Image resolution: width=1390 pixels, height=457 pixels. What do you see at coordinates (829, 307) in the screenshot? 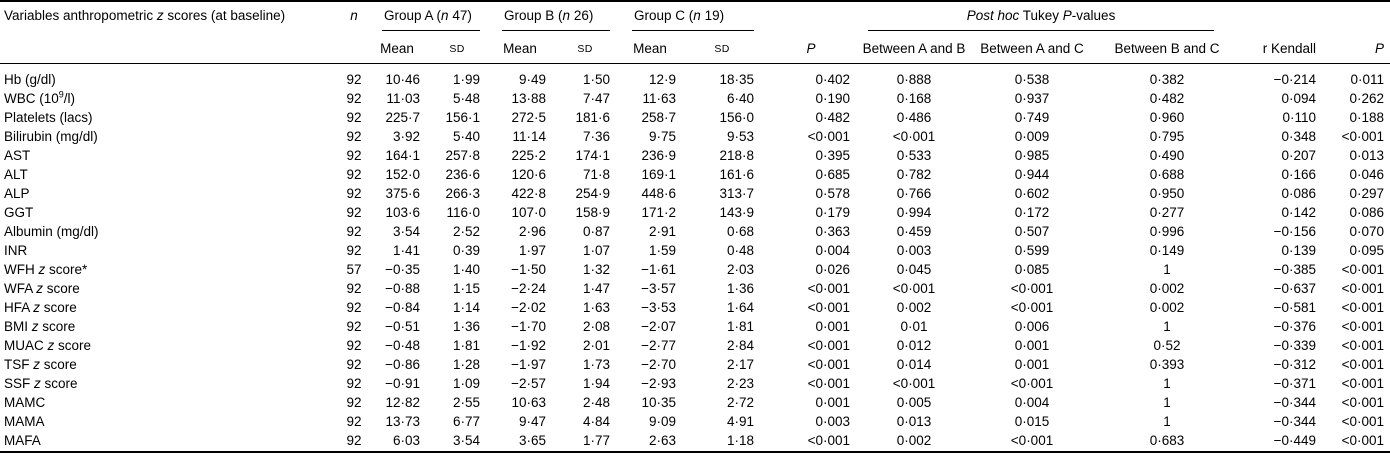
I see `cell-p-anova: <0·001` at bounding box center [829, 307].